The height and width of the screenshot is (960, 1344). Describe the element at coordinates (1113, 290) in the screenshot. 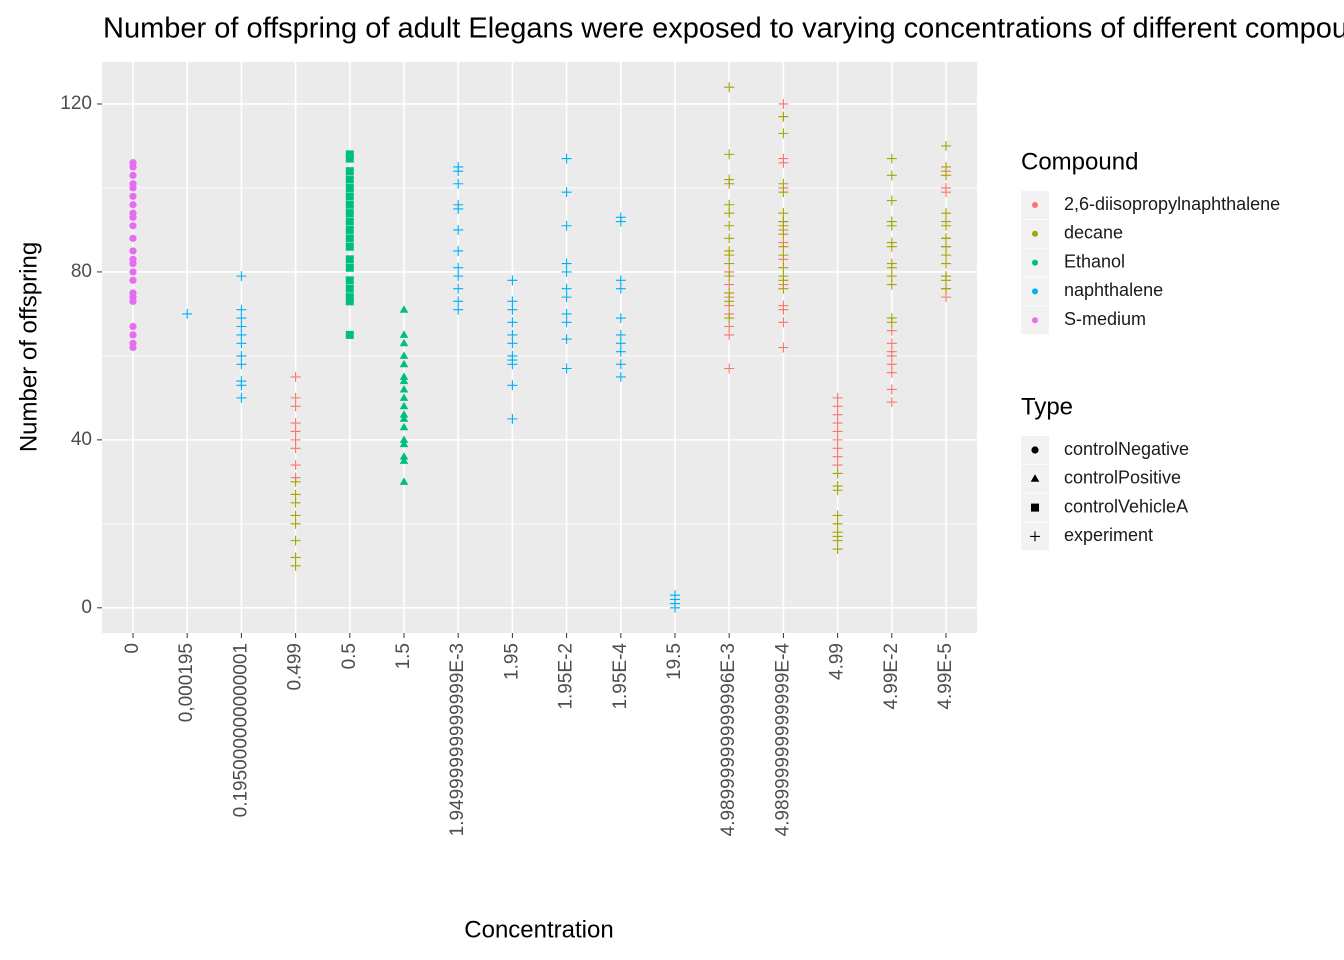

I see `legend-label: naphthalene` at that location.